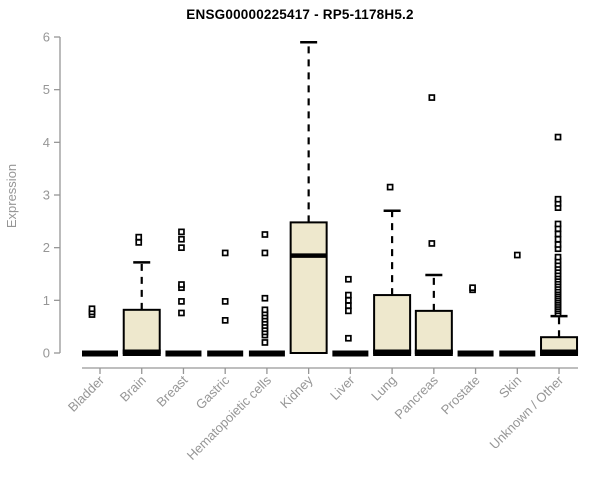  I want to click on y-tick-label: 3, so click(46, 195).